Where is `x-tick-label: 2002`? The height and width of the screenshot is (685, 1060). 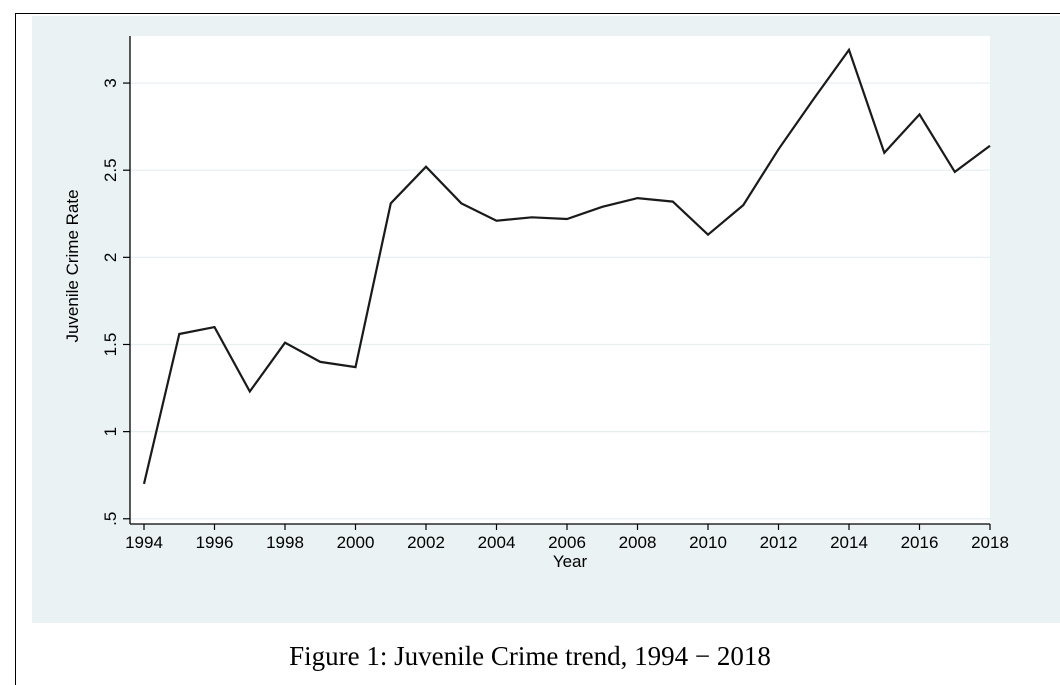
x-tick-label: 2002 is located at coordinates (426, 542).